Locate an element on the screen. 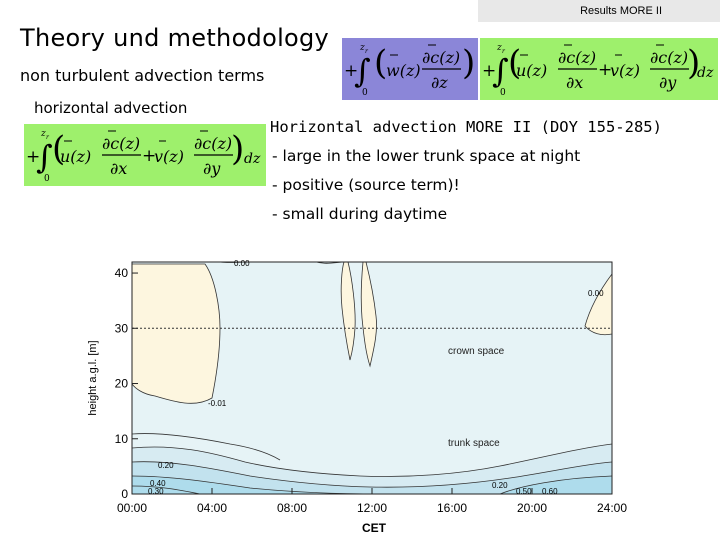 This screenshot has width=720, height=542. contour-label: 0.60 is located at coordinates (550, 491).